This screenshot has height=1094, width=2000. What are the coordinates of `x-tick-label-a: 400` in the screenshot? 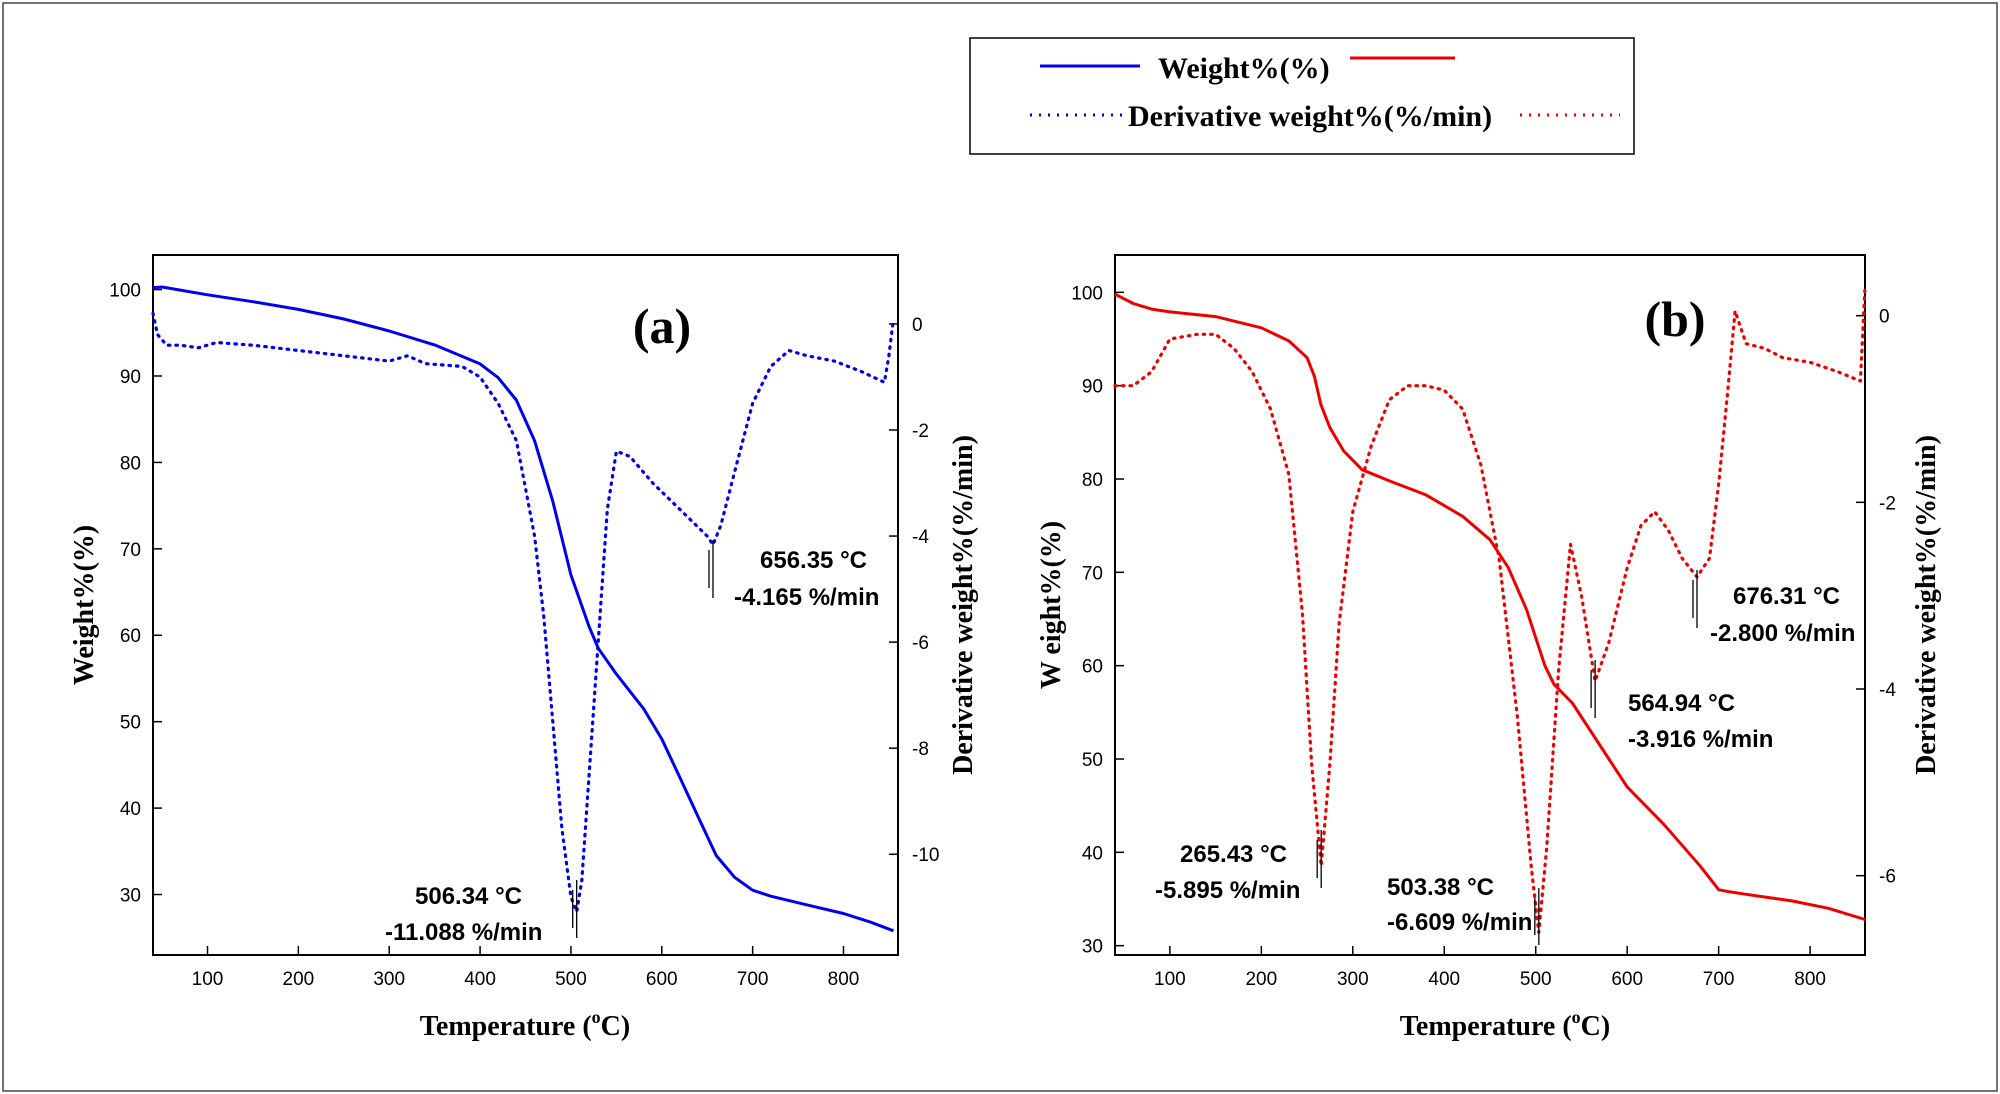 It's located at (480, 979).